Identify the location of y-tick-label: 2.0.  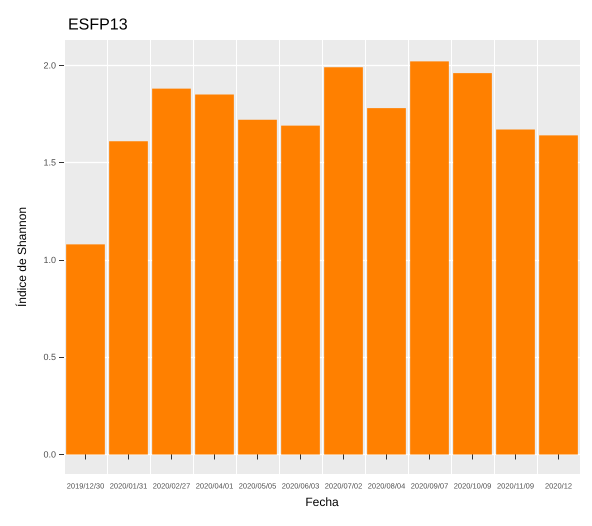
(49, 65).